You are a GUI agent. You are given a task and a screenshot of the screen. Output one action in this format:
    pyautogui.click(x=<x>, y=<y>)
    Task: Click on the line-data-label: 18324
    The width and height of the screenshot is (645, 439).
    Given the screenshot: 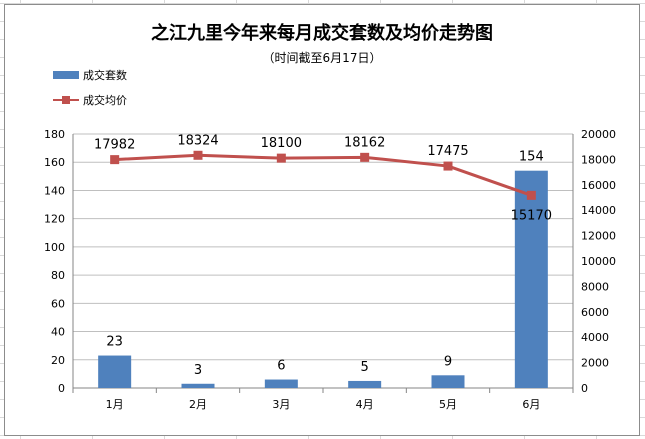 What is the action you would take?
    pyautogui.click(x=197, y=140)
    